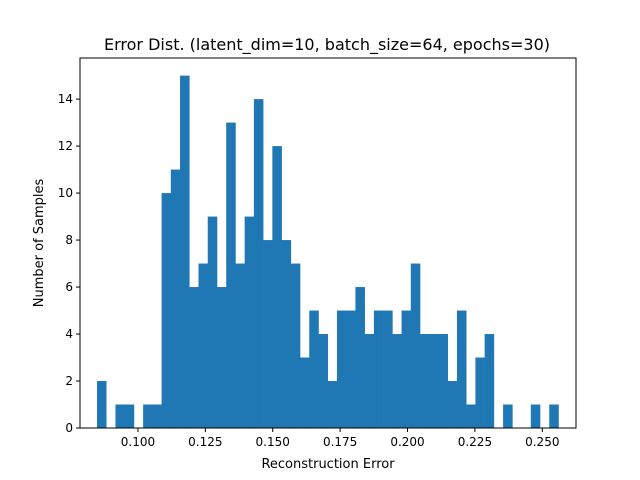 This screenshot has width=640, height=480. Describe the element at coordinates (65, 146) in the screenshot. I see `y-tick-label: 12` at that location.